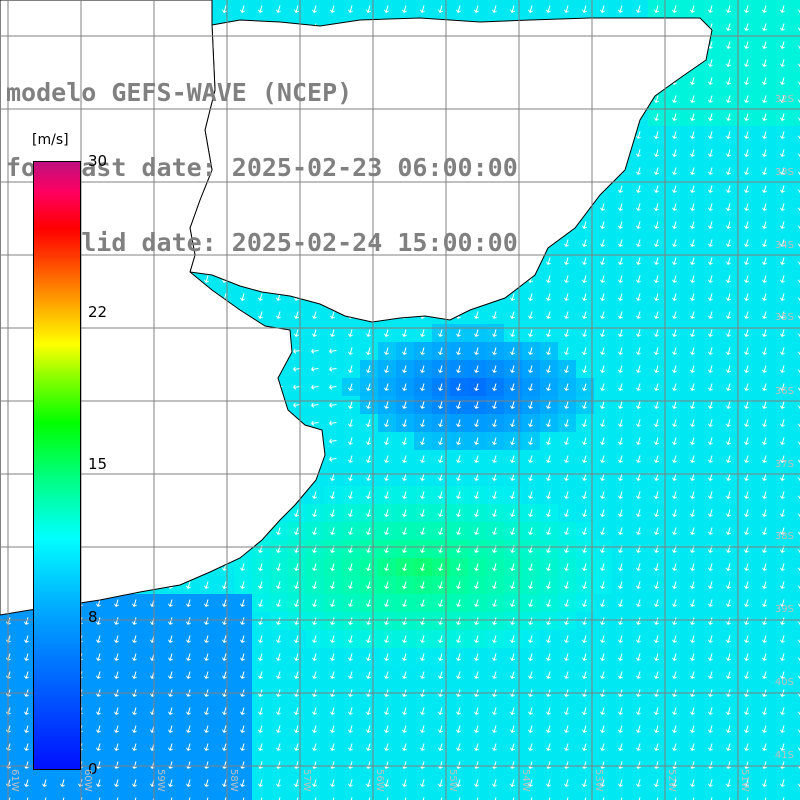 This screenshot has width=800, height=800. Describe the element at coordinates (784, 755) in the screenshot. I see `lat-label: 41S` at that location.